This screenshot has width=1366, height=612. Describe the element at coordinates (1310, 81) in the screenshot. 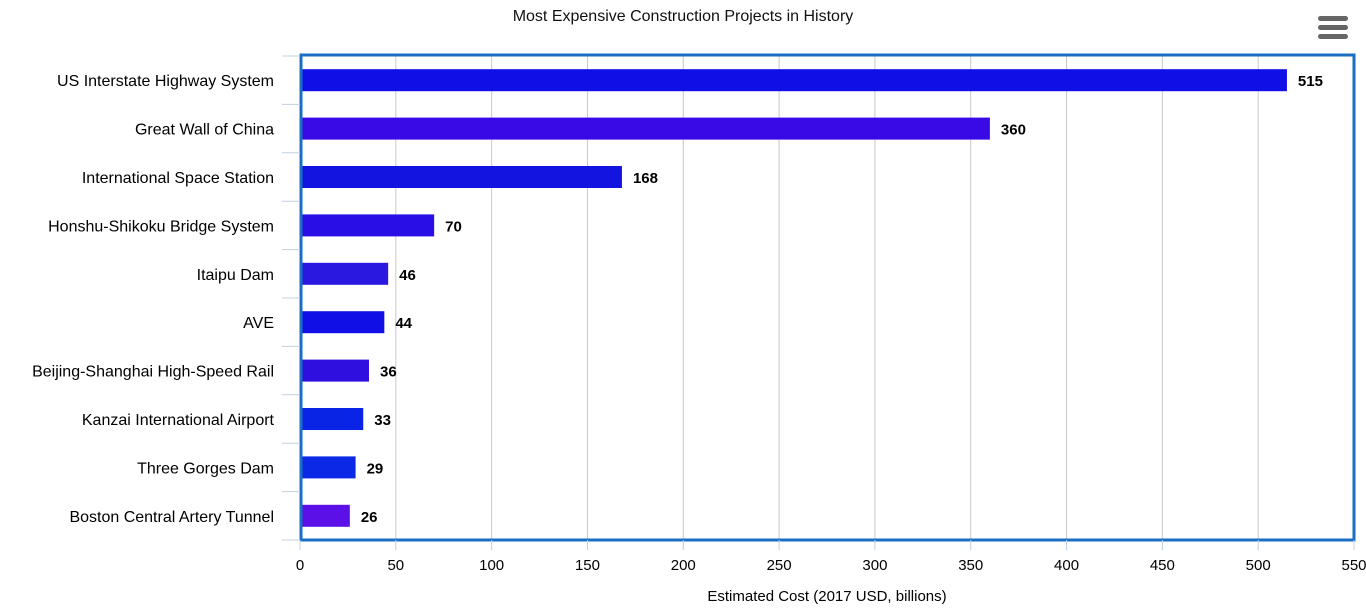

I see `data-label: 515` at that location.